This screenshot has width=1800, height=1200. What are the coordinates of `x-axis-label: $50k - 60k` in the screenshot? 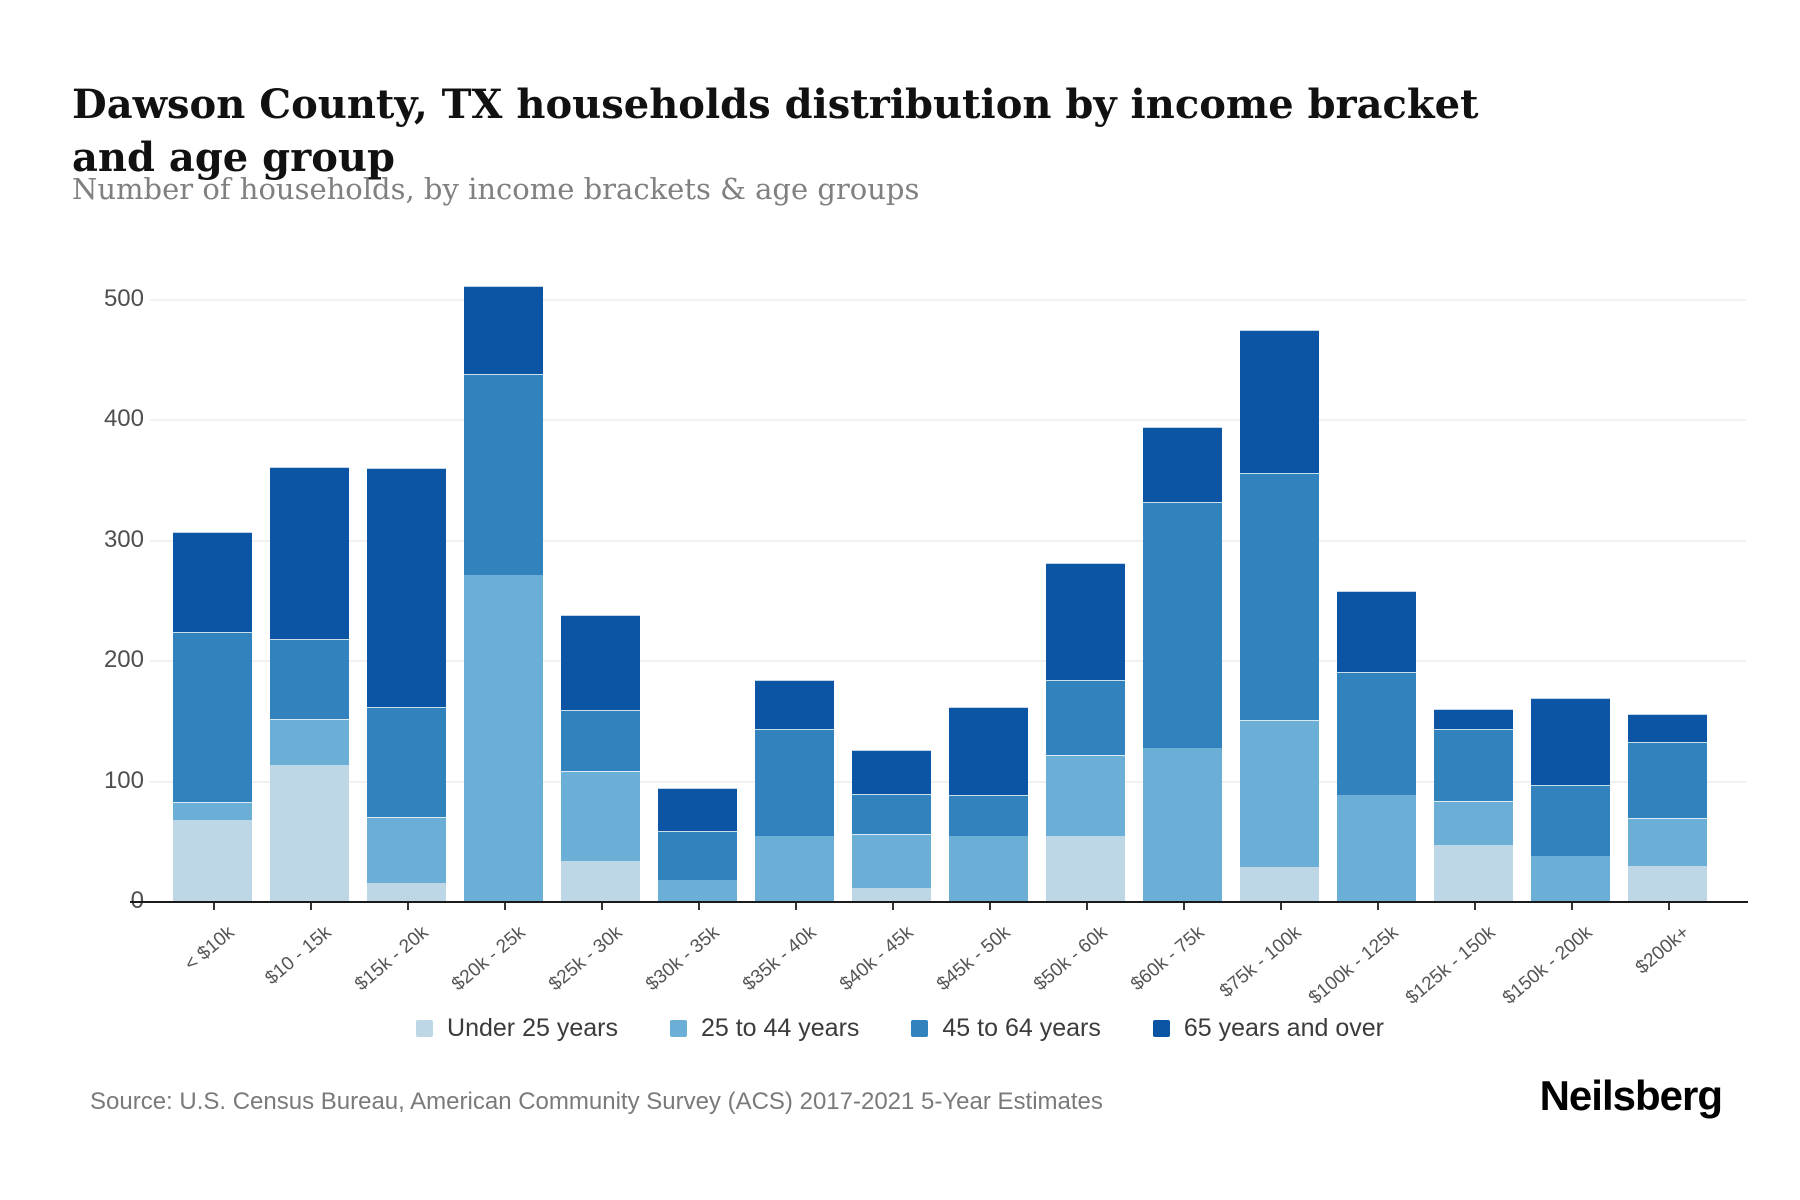 It's located at (1070, 959).